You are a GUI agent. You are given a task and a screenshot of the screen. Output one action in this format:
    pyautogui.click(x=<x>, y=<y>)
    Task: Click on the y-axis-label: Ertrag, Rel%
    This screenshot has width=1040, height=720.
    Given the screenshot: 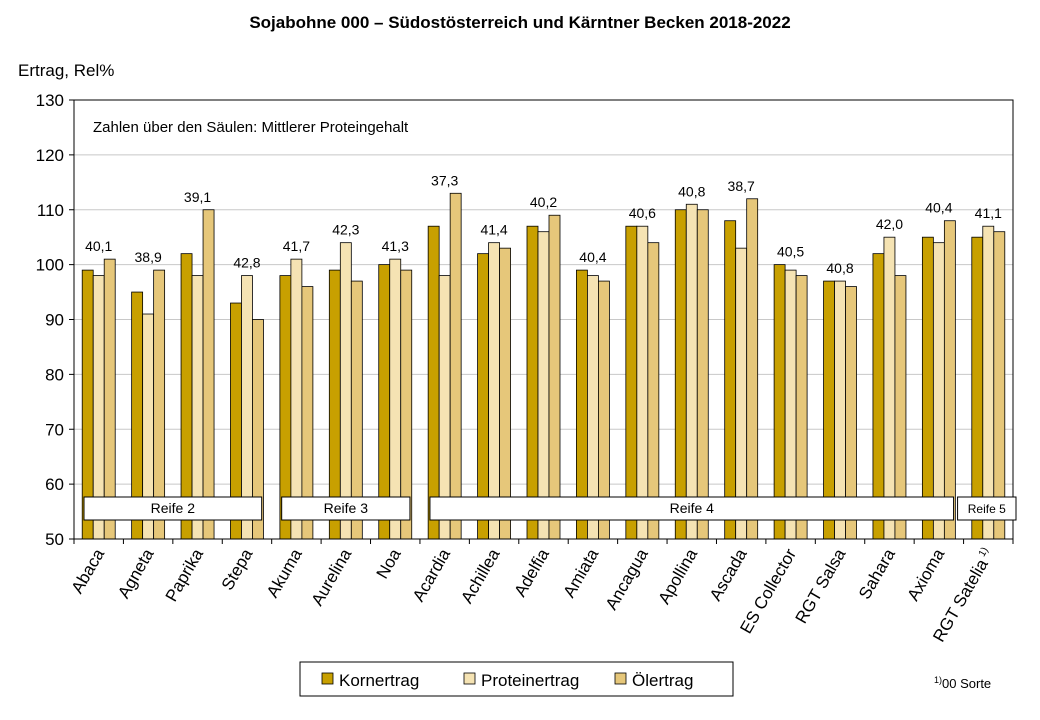 What is the action you would take?
    pyautogui.click(x=66, y=70)
    